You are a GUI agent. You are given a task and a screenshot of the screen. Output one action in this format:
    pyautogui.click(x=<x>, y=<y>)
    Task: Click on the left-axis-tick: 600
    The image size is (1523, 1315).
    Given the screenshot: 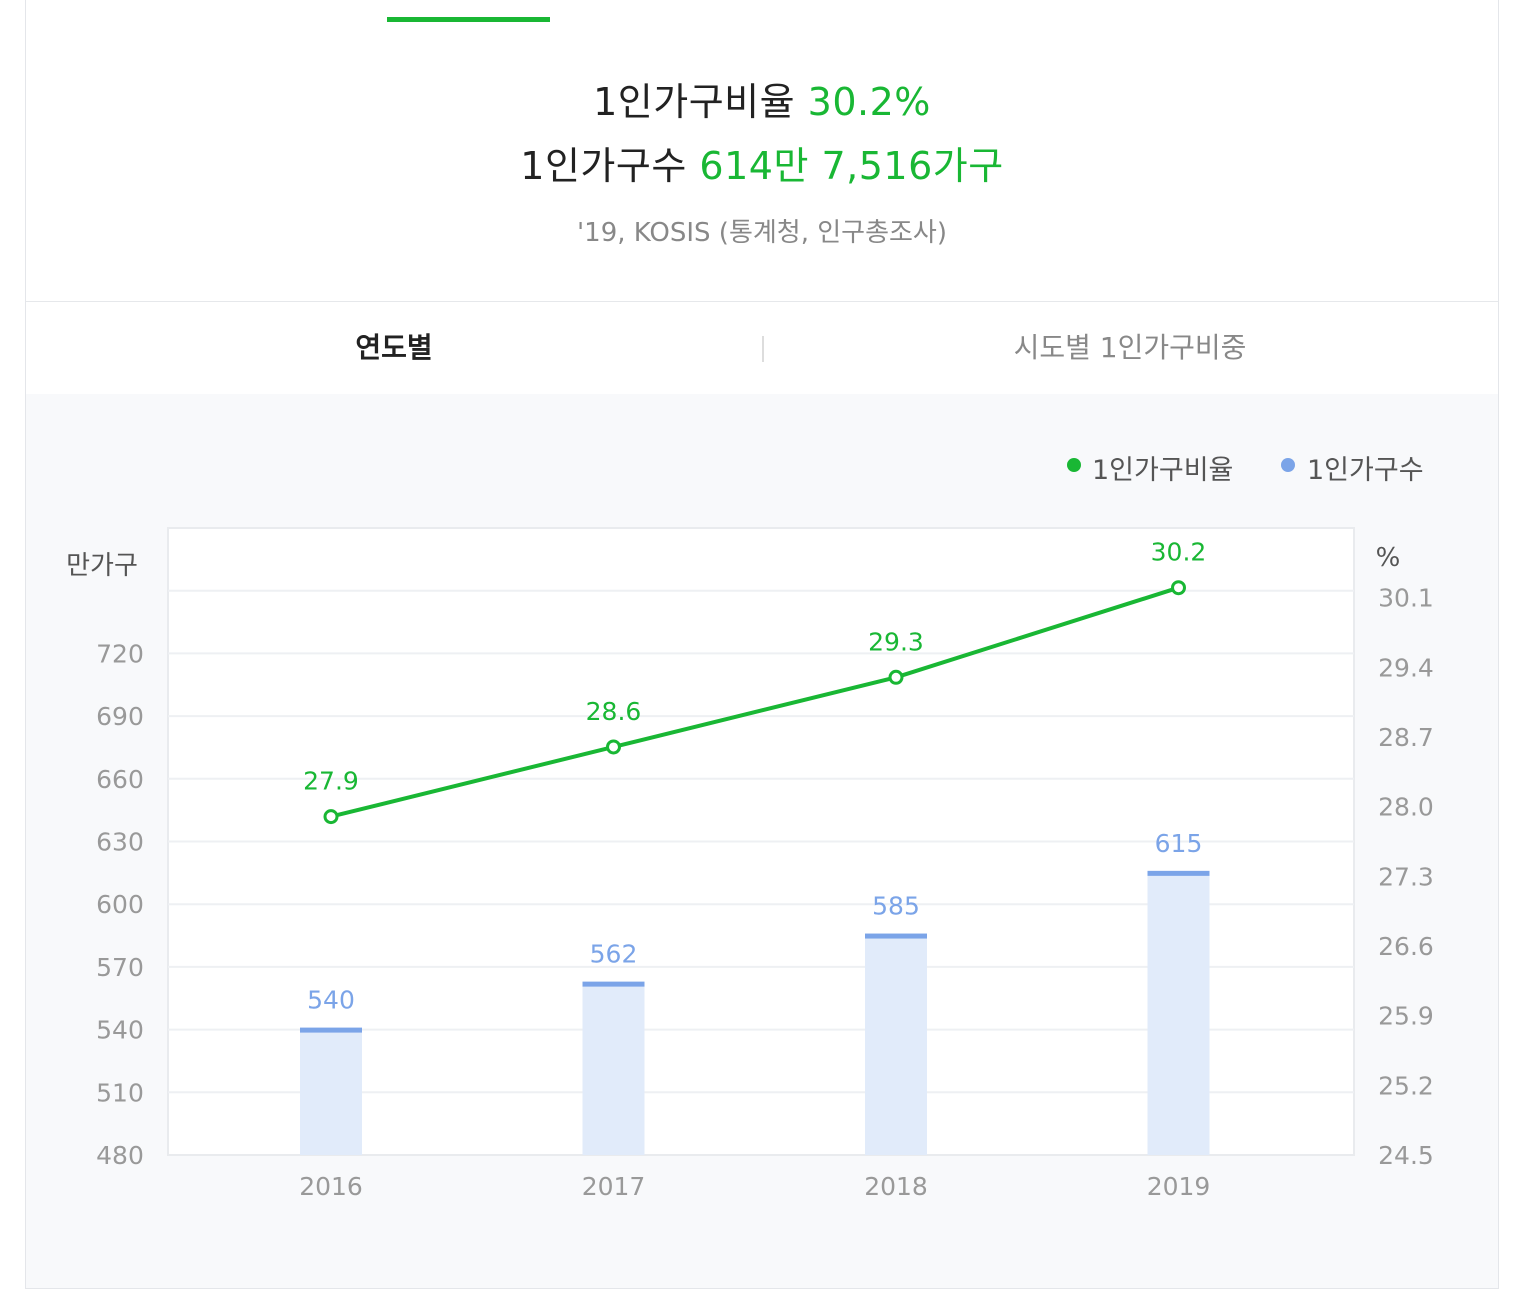 What is the action you would take?
    pyautogui.click(x=120, y=904)
    